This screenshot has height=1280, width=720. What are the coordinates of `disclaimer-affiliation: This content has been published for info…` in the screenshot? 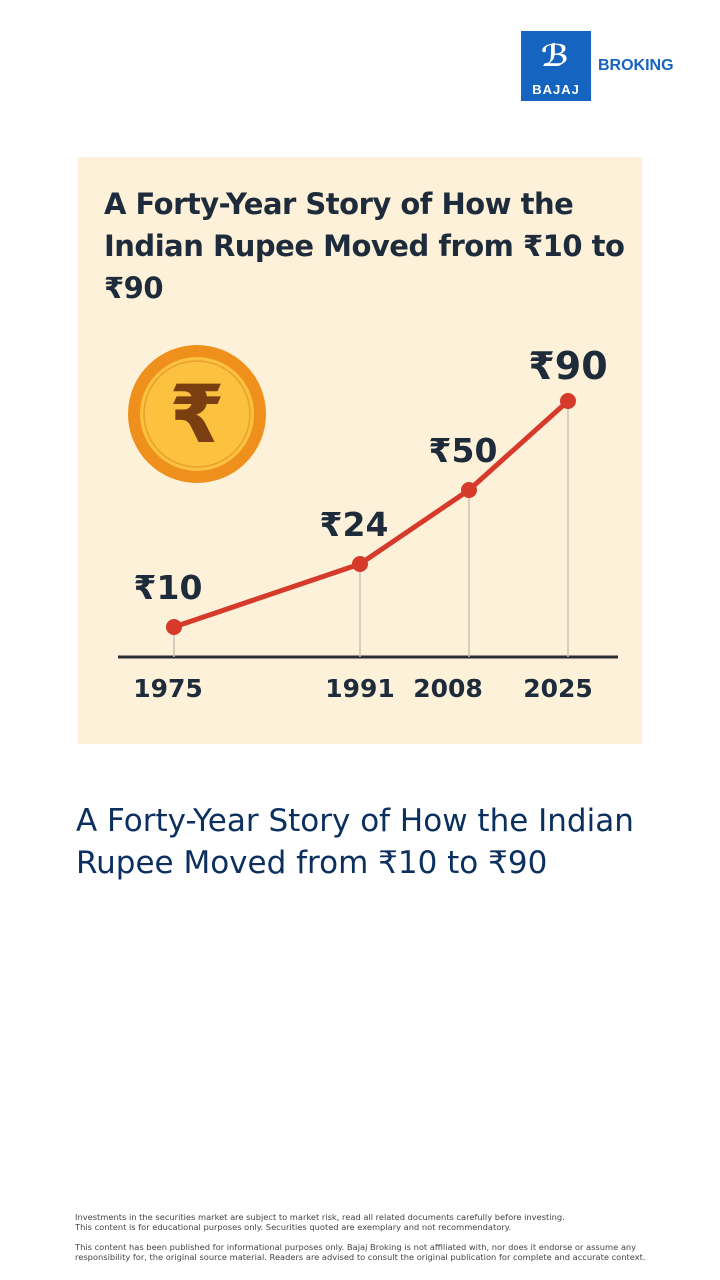 It's located at (360, 1252).